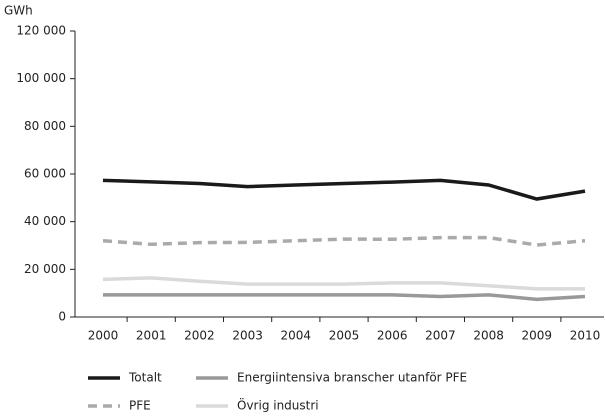  Describe the element at coordinates (344, 336) in the screenshot. I see `x-tick-label: 2005` at that location.